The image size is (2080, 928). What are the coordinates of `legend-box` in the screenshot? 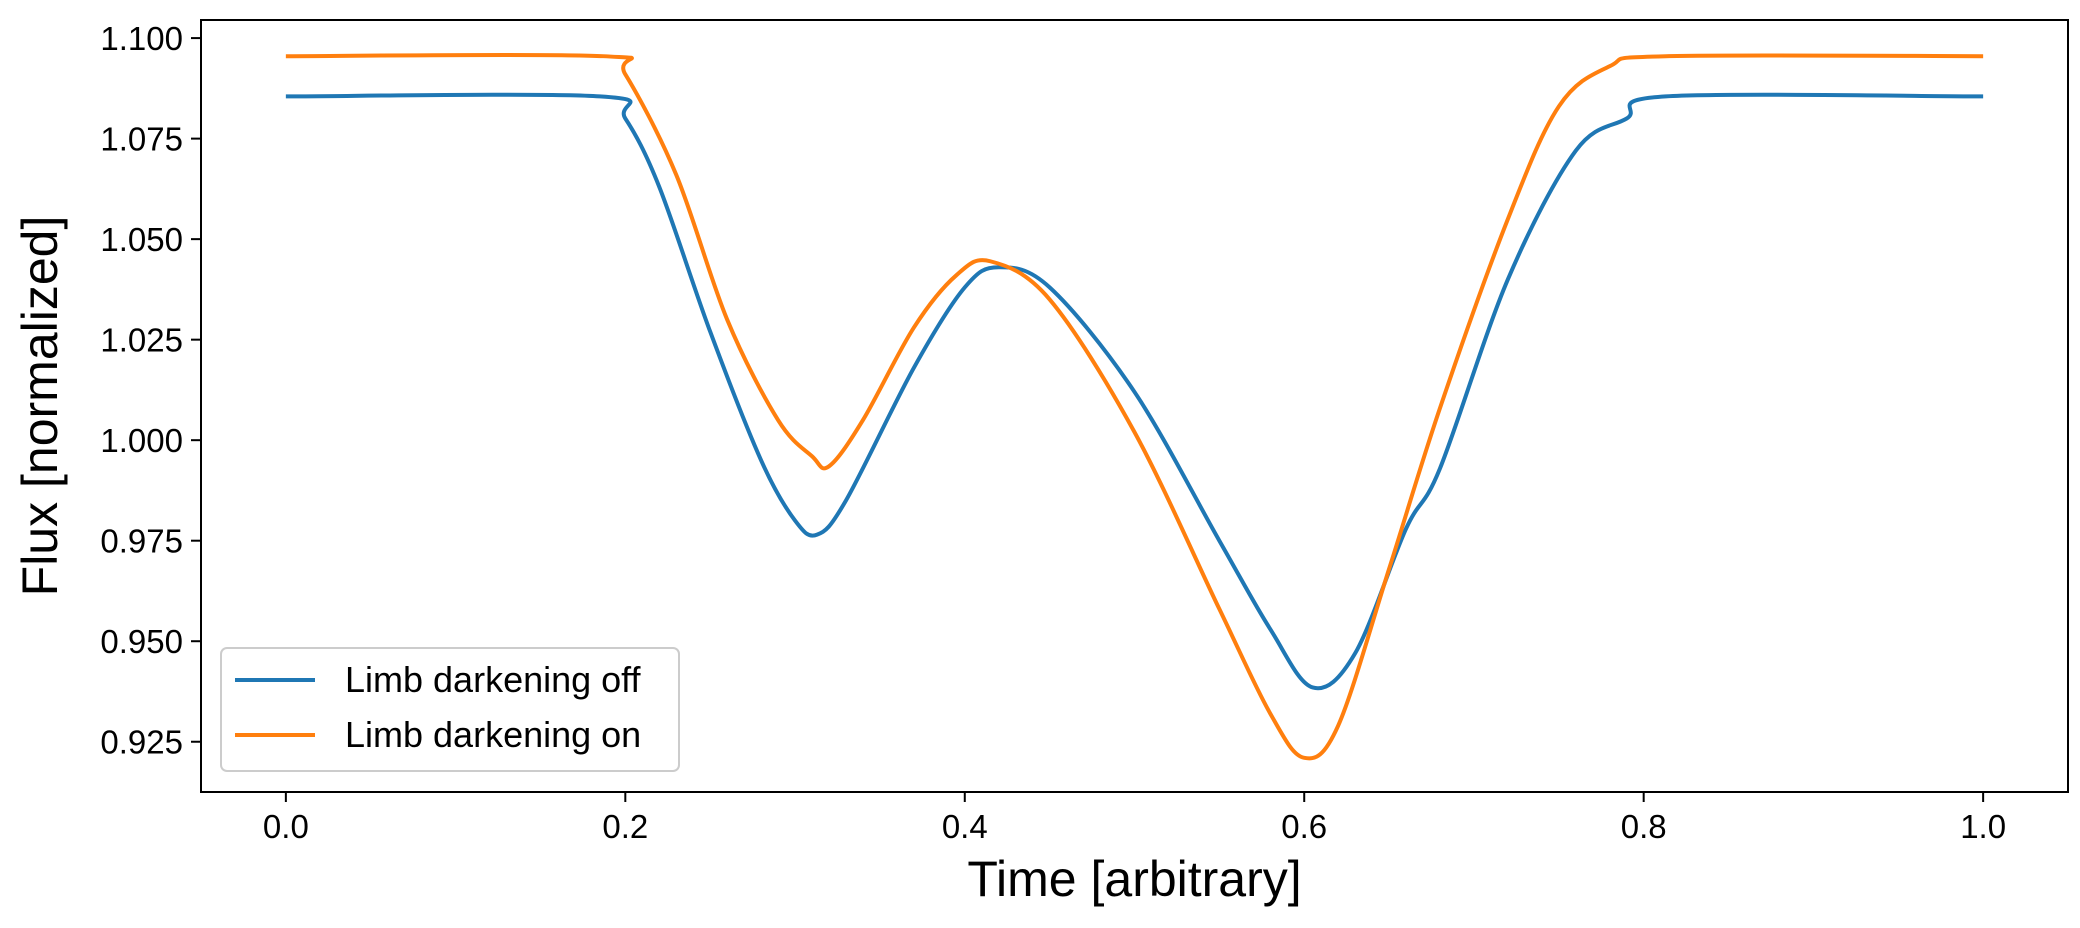 It's located at (450, 709).